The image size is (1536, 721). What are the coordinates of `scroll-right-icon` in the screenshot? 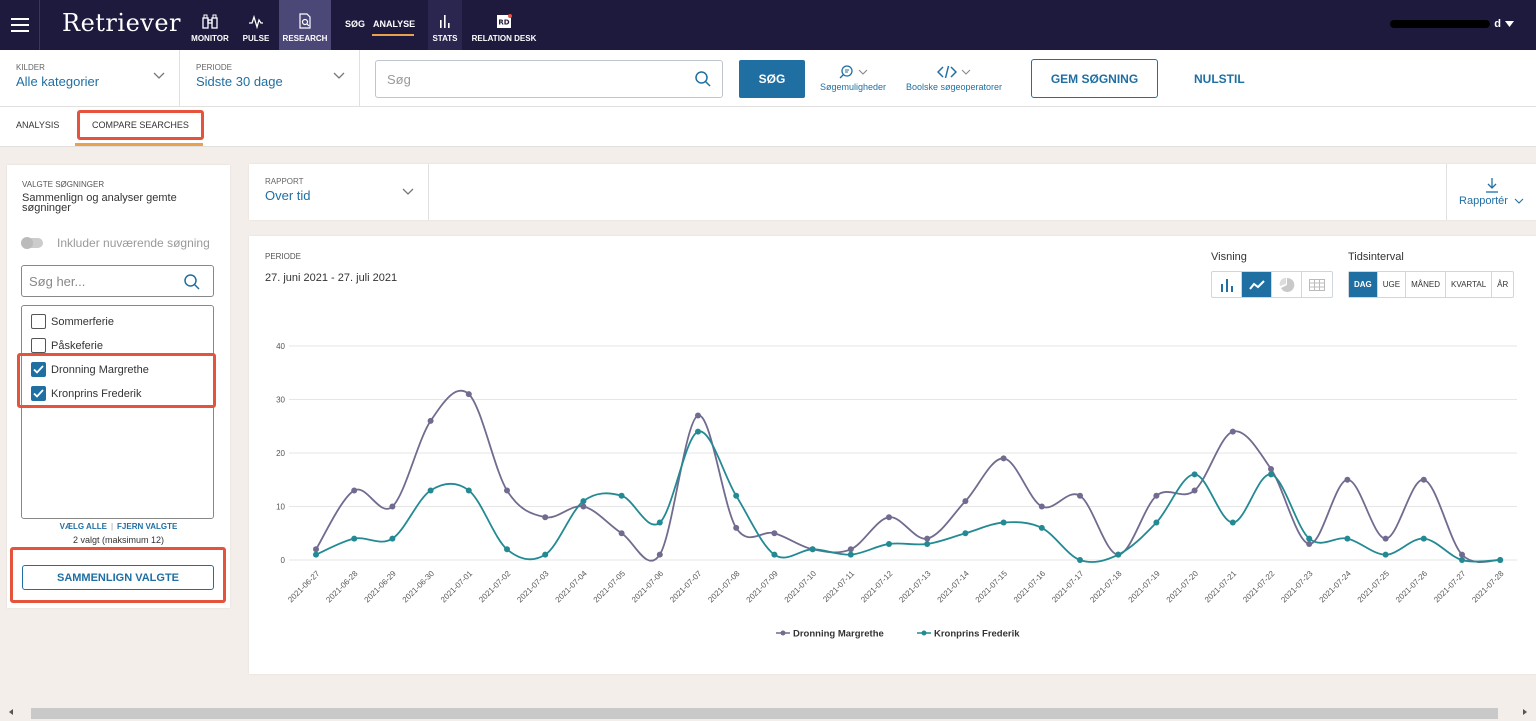 It's located at (1525, 712).